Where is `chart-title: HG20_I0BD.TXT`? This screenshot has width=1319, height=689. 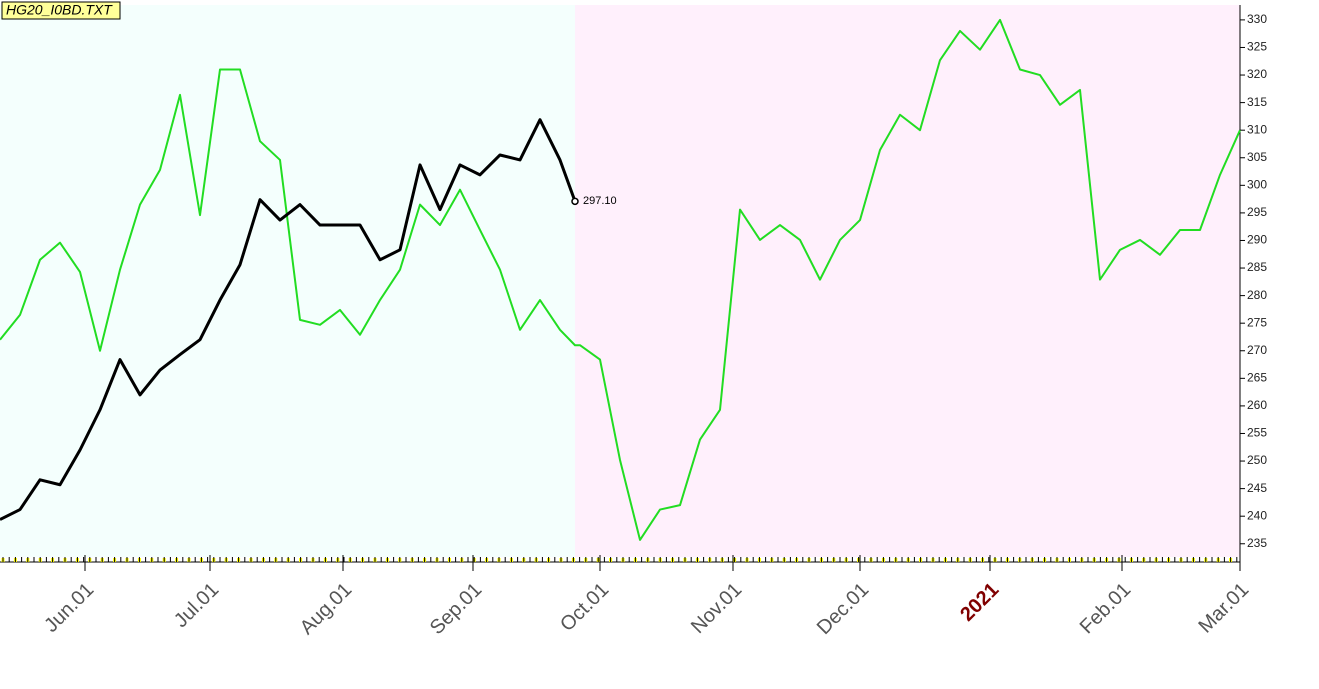
chart-title: HG20_I0BD.TXT is located at coordinates (59, 10).